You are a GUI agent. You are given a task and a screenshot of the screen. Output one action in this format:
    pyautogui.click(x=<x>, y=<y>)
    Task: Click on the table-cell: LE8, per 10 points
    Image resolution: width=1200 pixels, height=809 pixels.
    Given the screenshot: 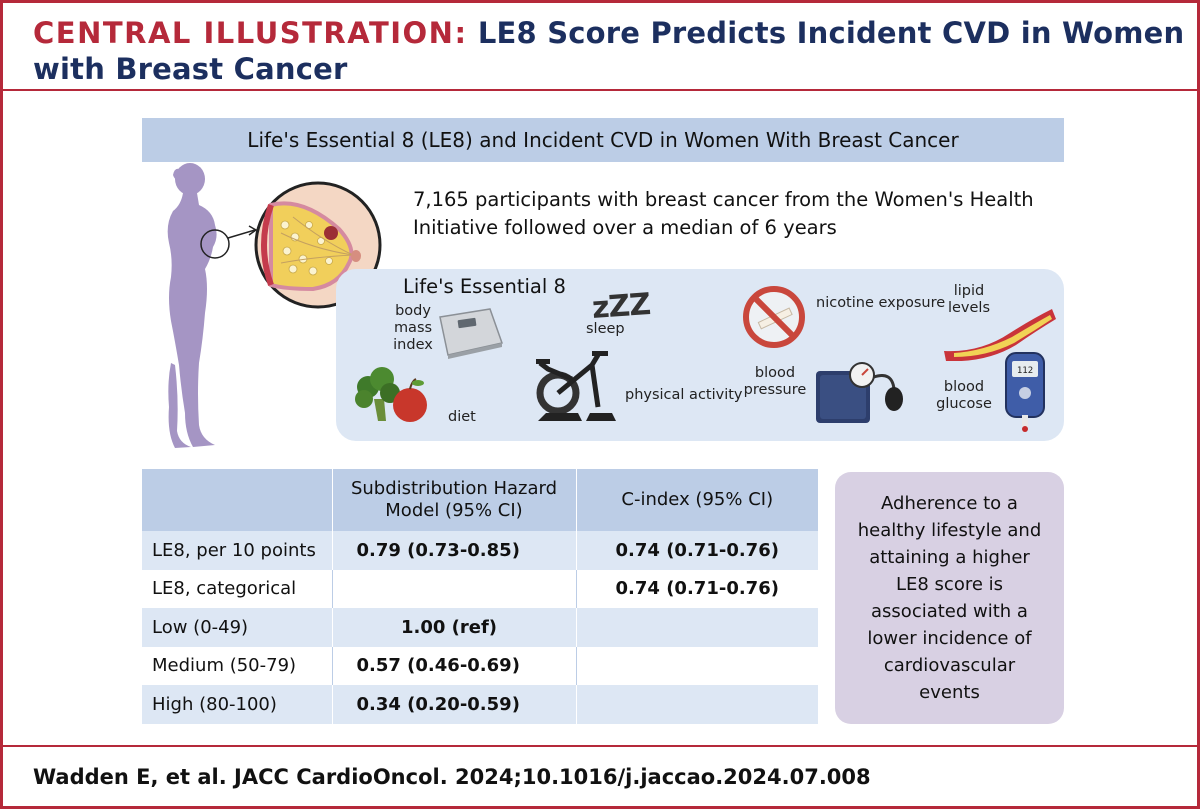 What is the action you would take?
    pyautogui.click(x=237, y=550)
    